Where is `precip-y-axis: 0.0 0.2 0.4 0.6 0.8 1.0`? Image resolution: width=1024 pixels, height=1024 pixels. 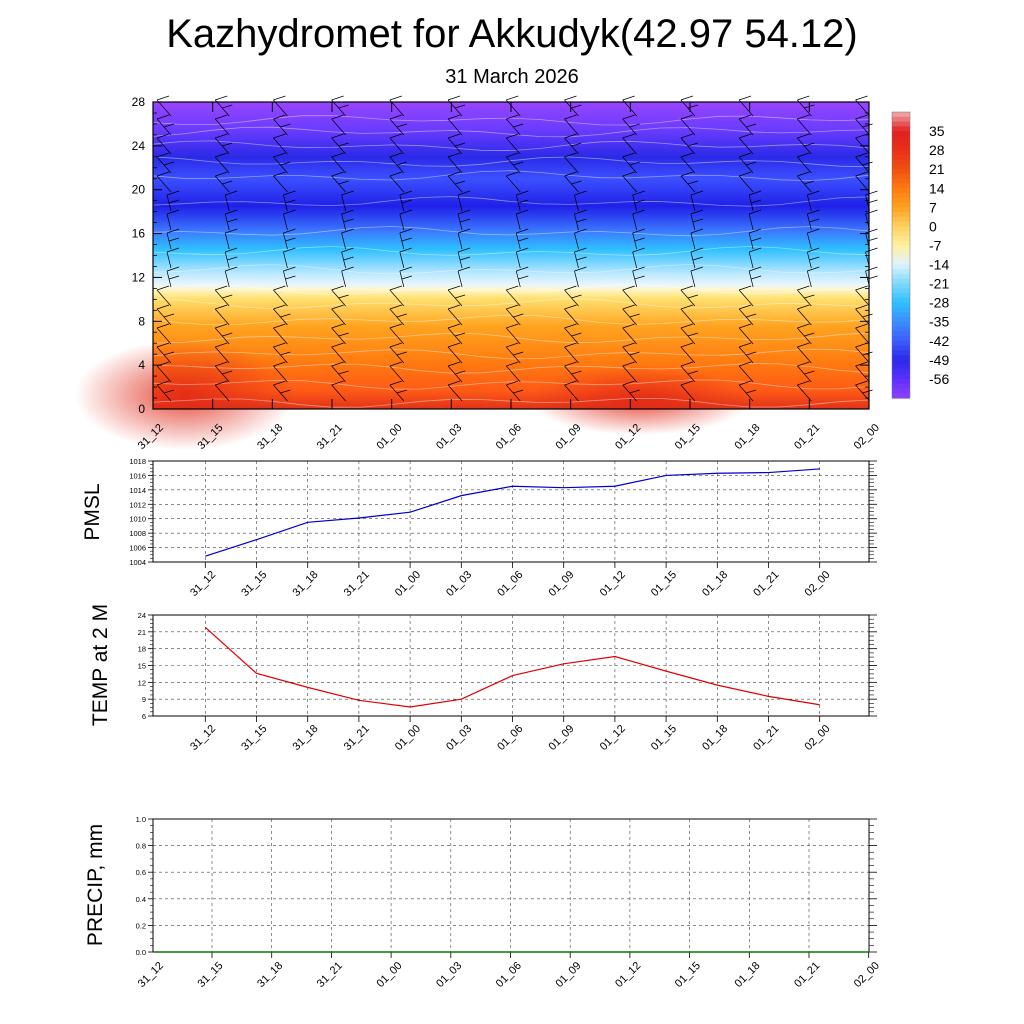
precip-y-axis: 0.0 0.2 0.4 0.6 0.8 1.0 is located at coordinates (506, 886).